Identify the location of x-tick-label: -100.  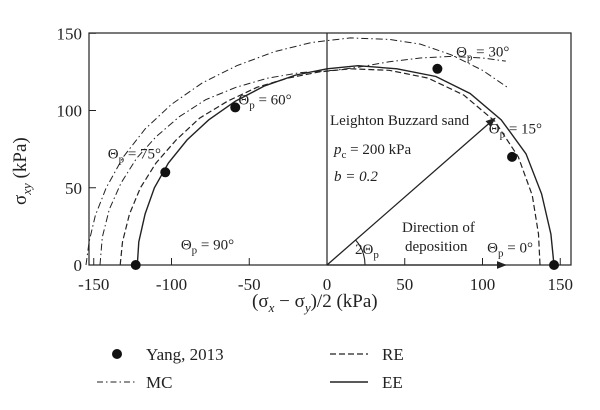
(171, 284).